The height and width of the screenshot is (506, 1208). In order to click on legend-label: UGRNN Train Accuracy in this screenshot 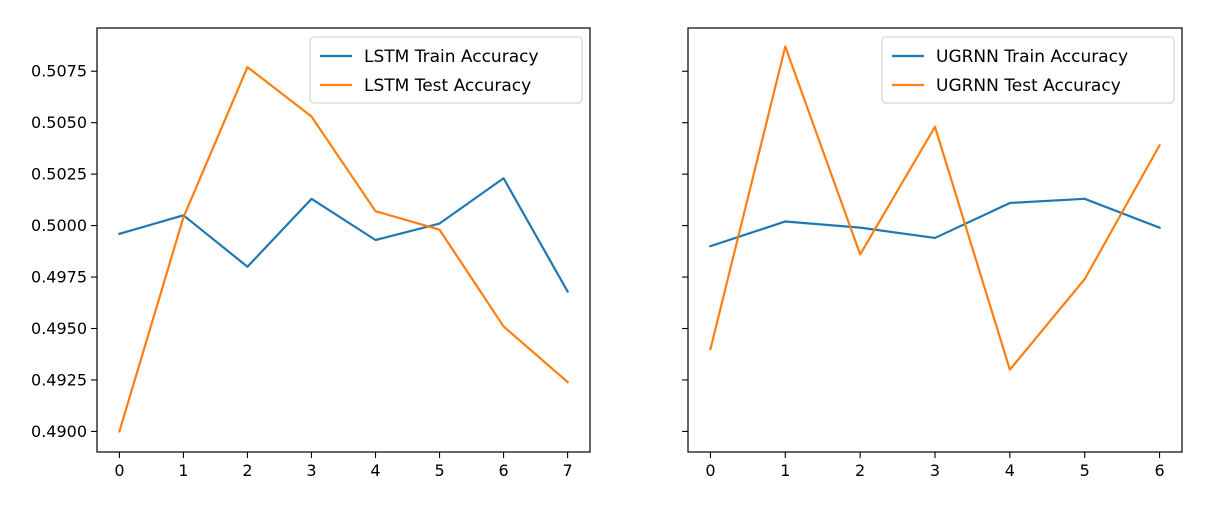, I will do `click(1032, 57)`.